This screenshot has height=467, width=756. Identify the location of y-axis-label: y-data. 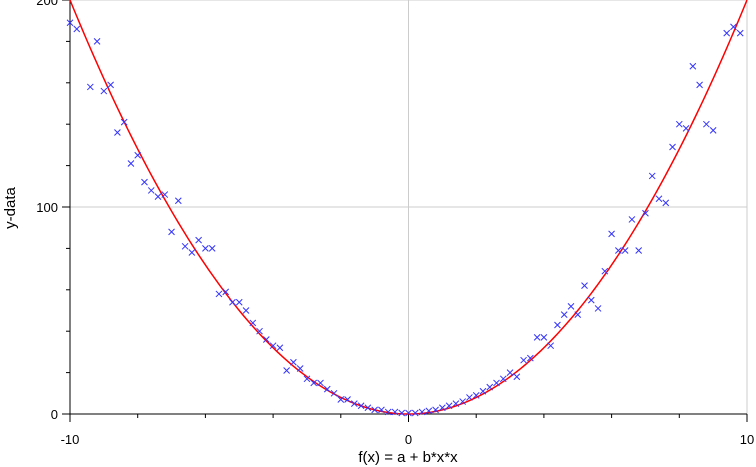
(10, 208).